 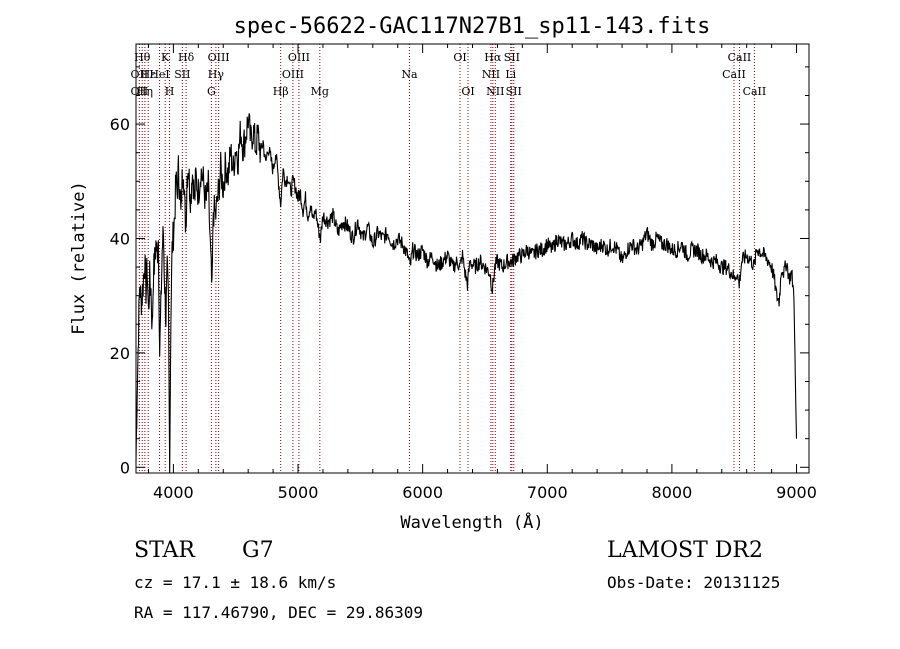 I want to click on survey-name: LAMOST DR2, so click(x=685, y=550).